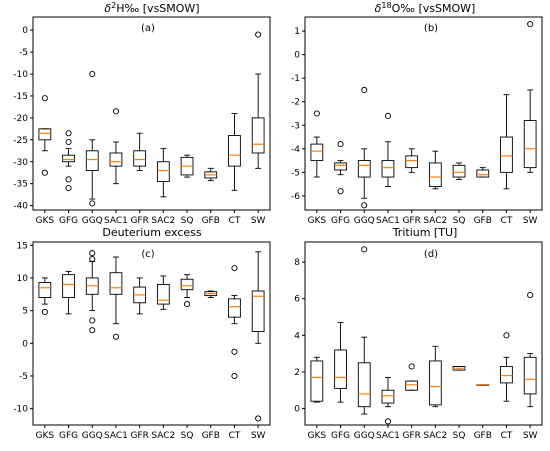 The image size is (550, 451). What do you see at coordinates (68, 292) in the screenshot?
I see `box-gfg` at bounding box center [68, 292].